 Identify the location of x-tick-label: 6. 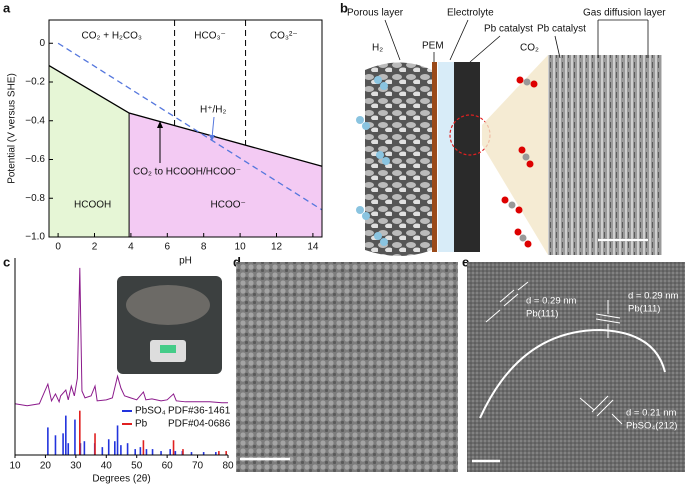
(168, 247).